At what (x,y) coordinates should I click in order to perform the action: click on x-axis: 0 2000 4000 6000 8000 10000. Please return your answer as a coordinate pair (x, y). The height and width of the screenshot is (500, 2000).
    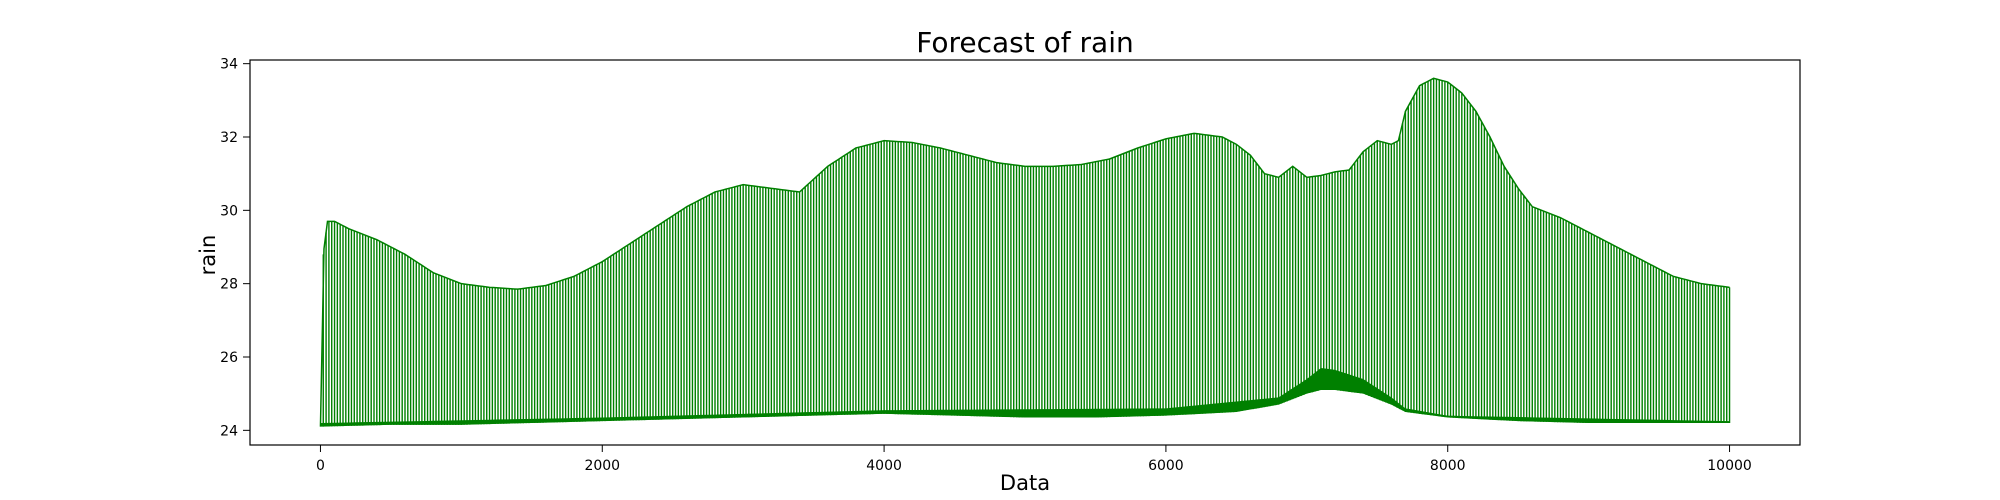
    Looking at the image, I should click on (1034, 459).